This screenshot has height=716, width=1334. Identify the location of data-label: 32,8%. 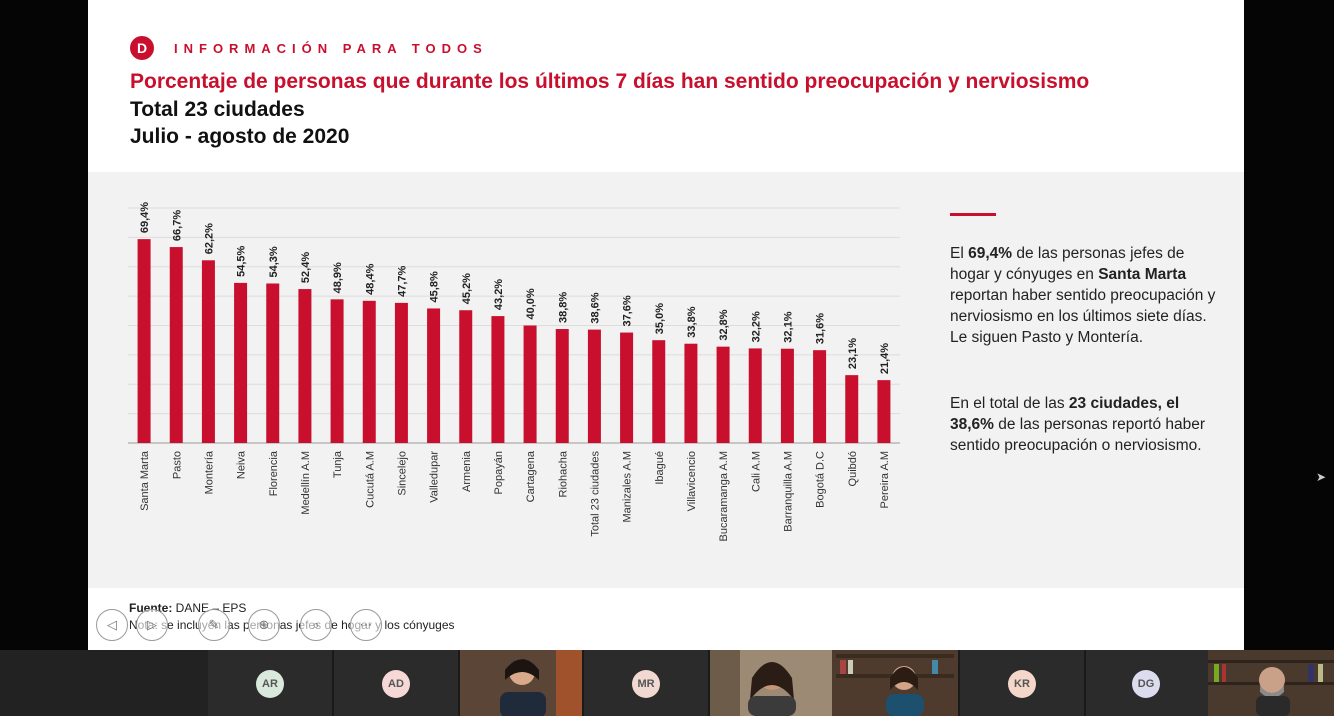
(724, 324).